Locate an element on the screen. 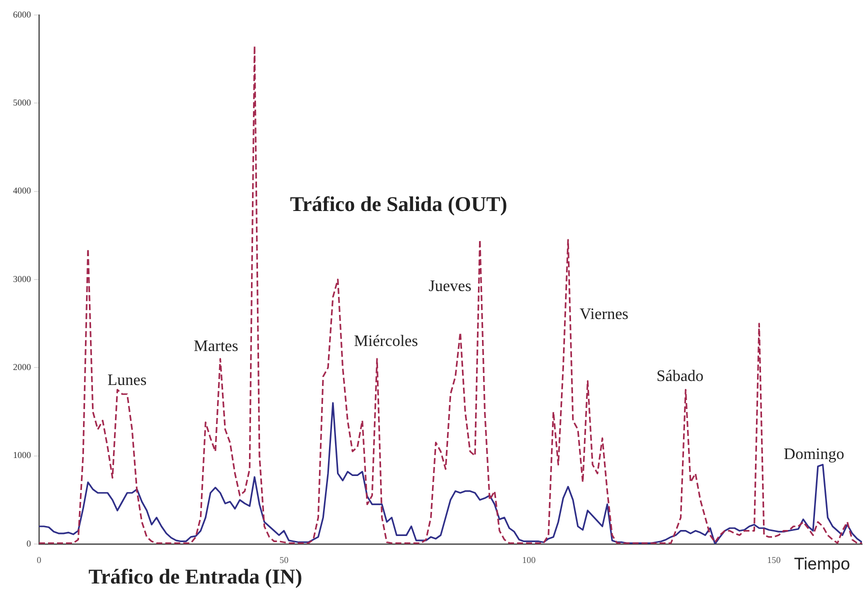  series-label: Tráfico de Entrada (IN) is located at coordinates (195, 576).